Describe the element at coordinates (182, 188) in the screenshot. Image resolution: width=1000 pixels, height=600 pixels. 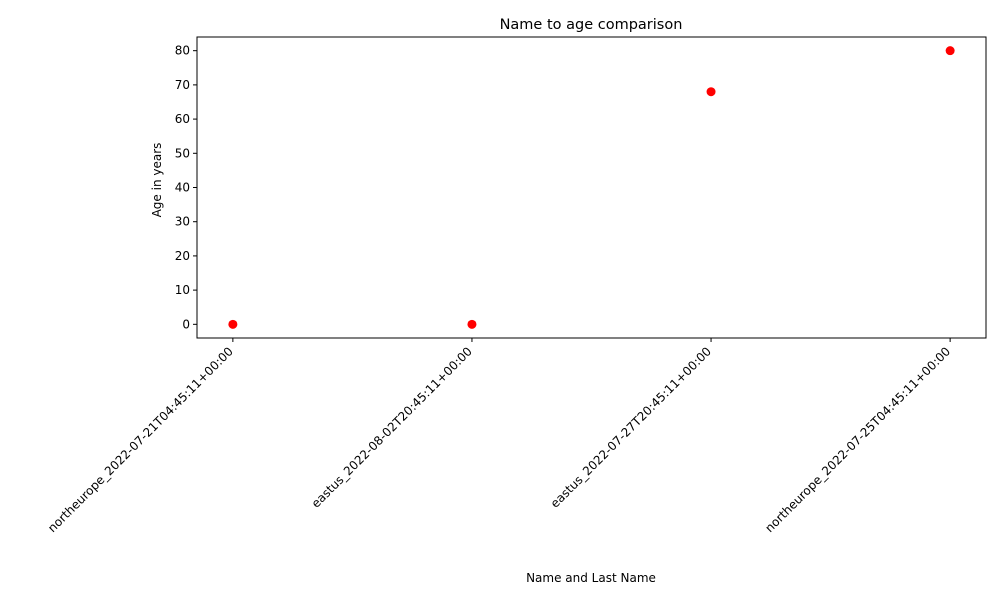
I see `y-tick-label: 40` at that location.